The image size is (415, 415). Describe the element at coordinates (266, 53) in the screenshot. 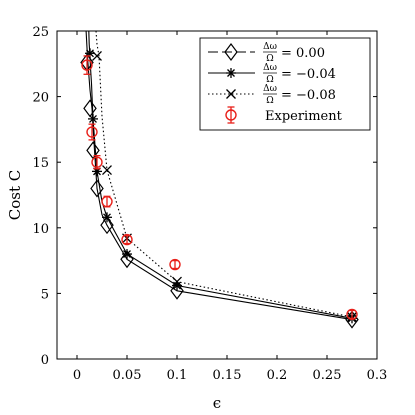

I see `legend-entry-s0: Δω Ω = 0.00` at that location.